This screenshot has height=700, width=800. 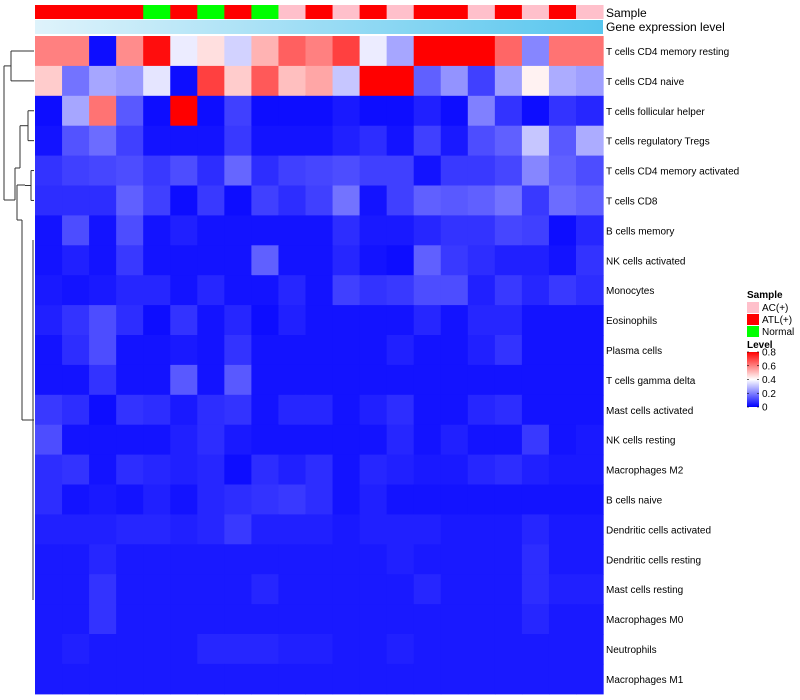 I want to click on row-label: Macrophages M1, so click(x=645, y=680).